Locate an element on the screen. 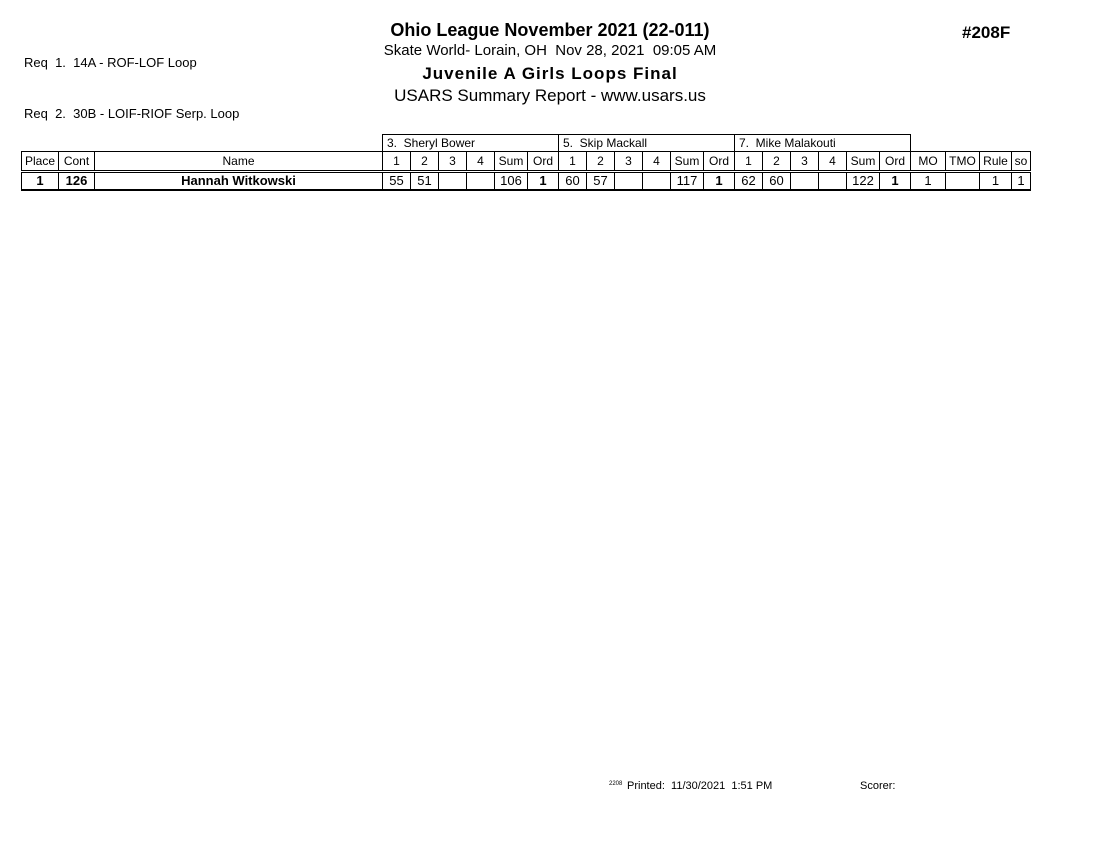 The width and height of the screenshot is (1100, 850). cell-place: 1 is located at coordinates (40, 181).